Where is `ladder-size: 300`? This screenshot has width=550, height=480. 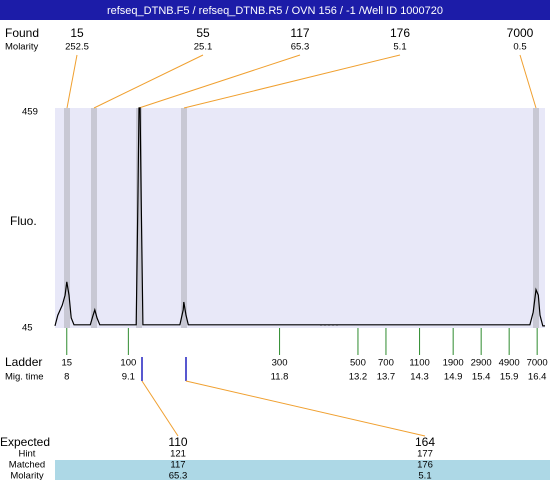
ladder-size: 300 is located at coordinates (280, 363).